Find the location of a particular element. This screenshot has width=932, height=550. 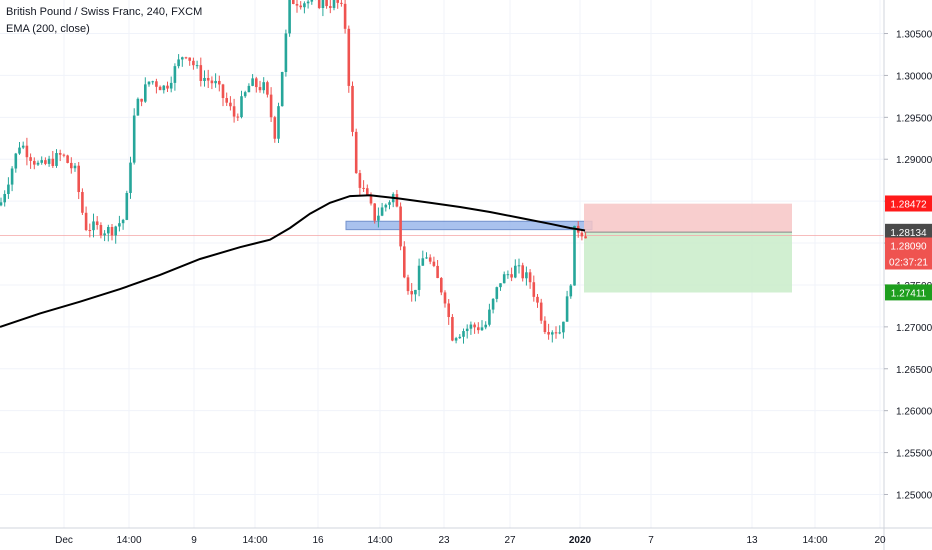

last-price-badge-bg is located at coordinates (908, 231).